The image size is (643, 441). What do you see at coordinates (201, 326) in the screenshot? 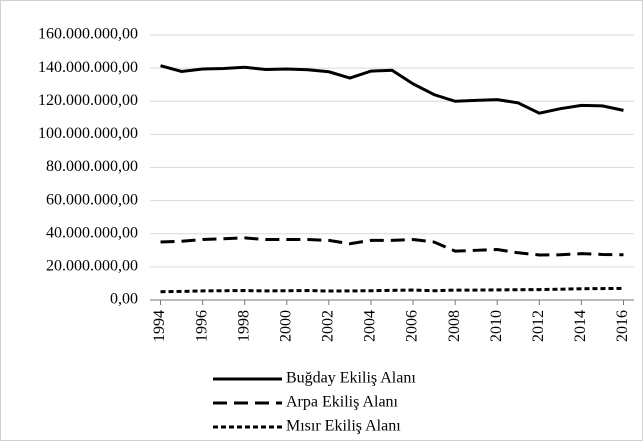
I see `x-tick-label: 1996` at bounding box center [201, 326].